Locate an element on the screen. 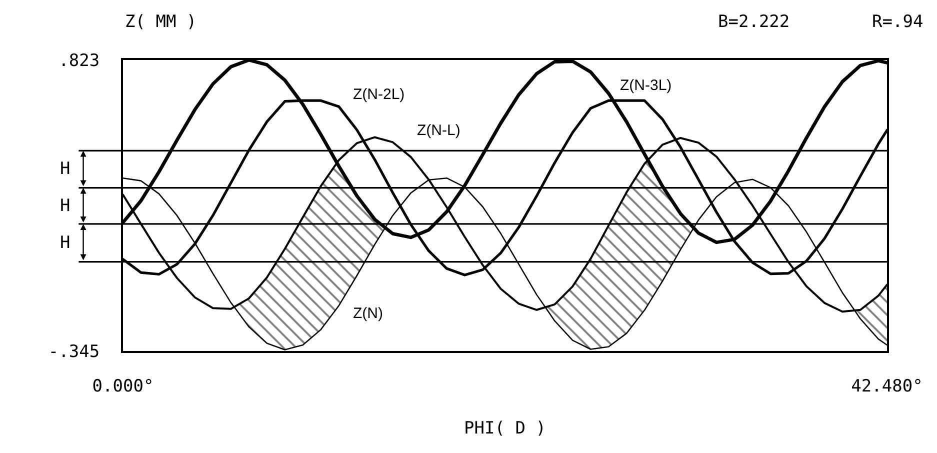  series-label: Z(N-2L) is located at coordinates (379, 94).